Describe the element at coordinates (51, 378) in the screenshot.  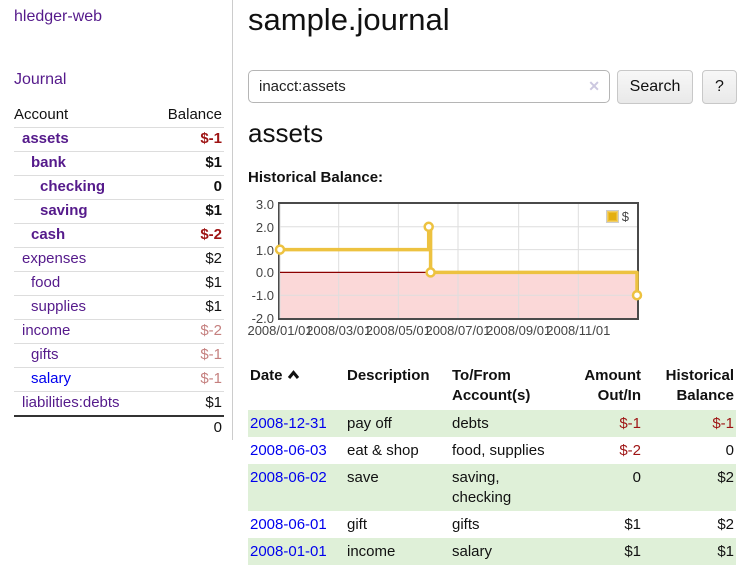
I see `account-link-salary: salary` at that location.